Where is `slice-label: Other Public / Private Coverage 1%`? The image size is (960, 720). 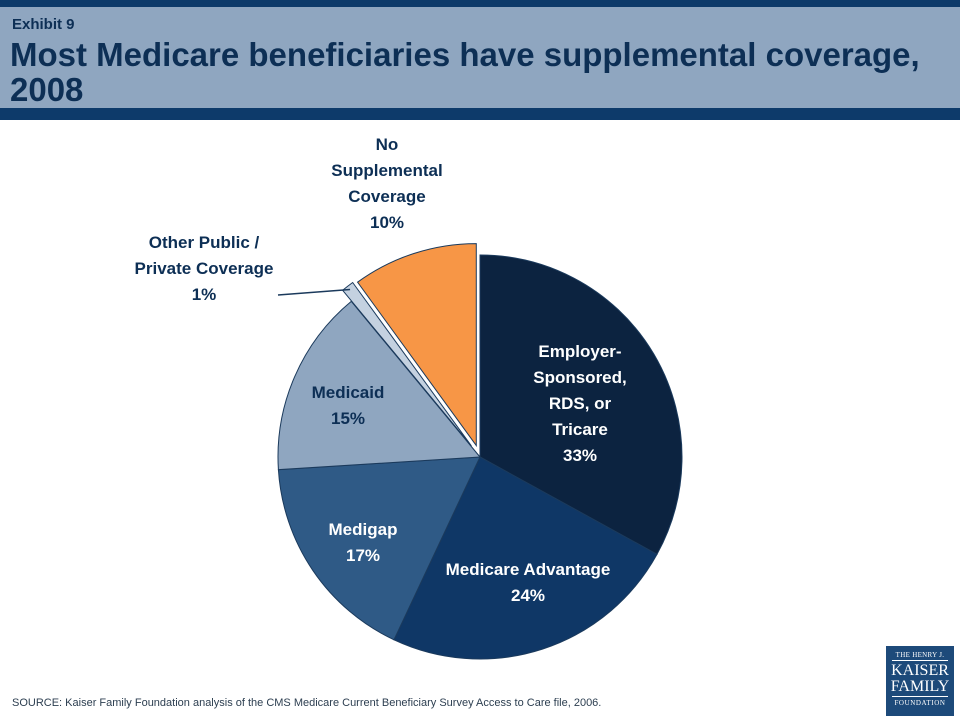 slice-label: Other Public / Private Coverage 1% is located at coordinates (204, 268).